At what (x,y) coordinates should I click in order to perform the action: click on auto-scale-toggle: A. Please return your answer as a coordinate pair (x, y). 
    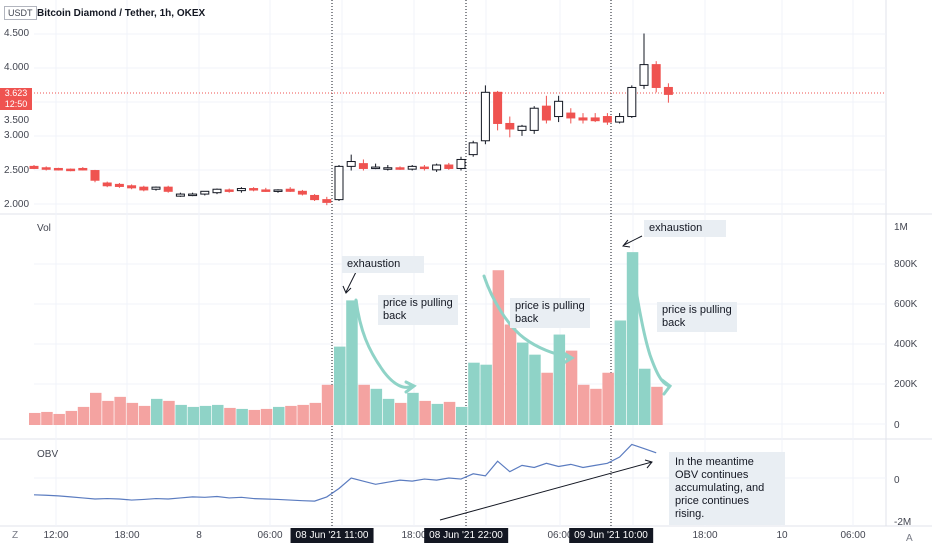
    Looking at the image, I should click on (909, 538).